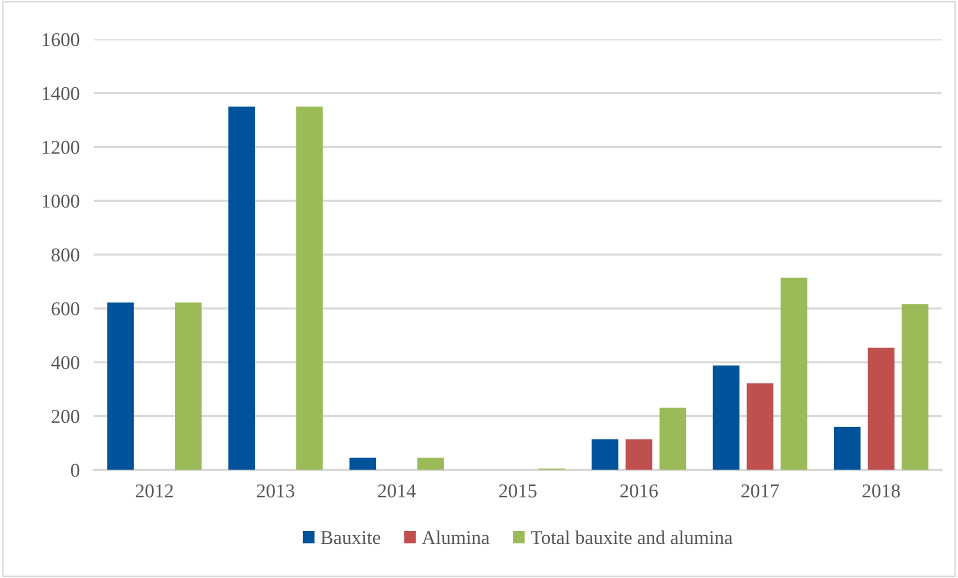 The height and width of the screenshot is (578, 958). I want to click on x-tick-label: 2018, so click(881, 491).